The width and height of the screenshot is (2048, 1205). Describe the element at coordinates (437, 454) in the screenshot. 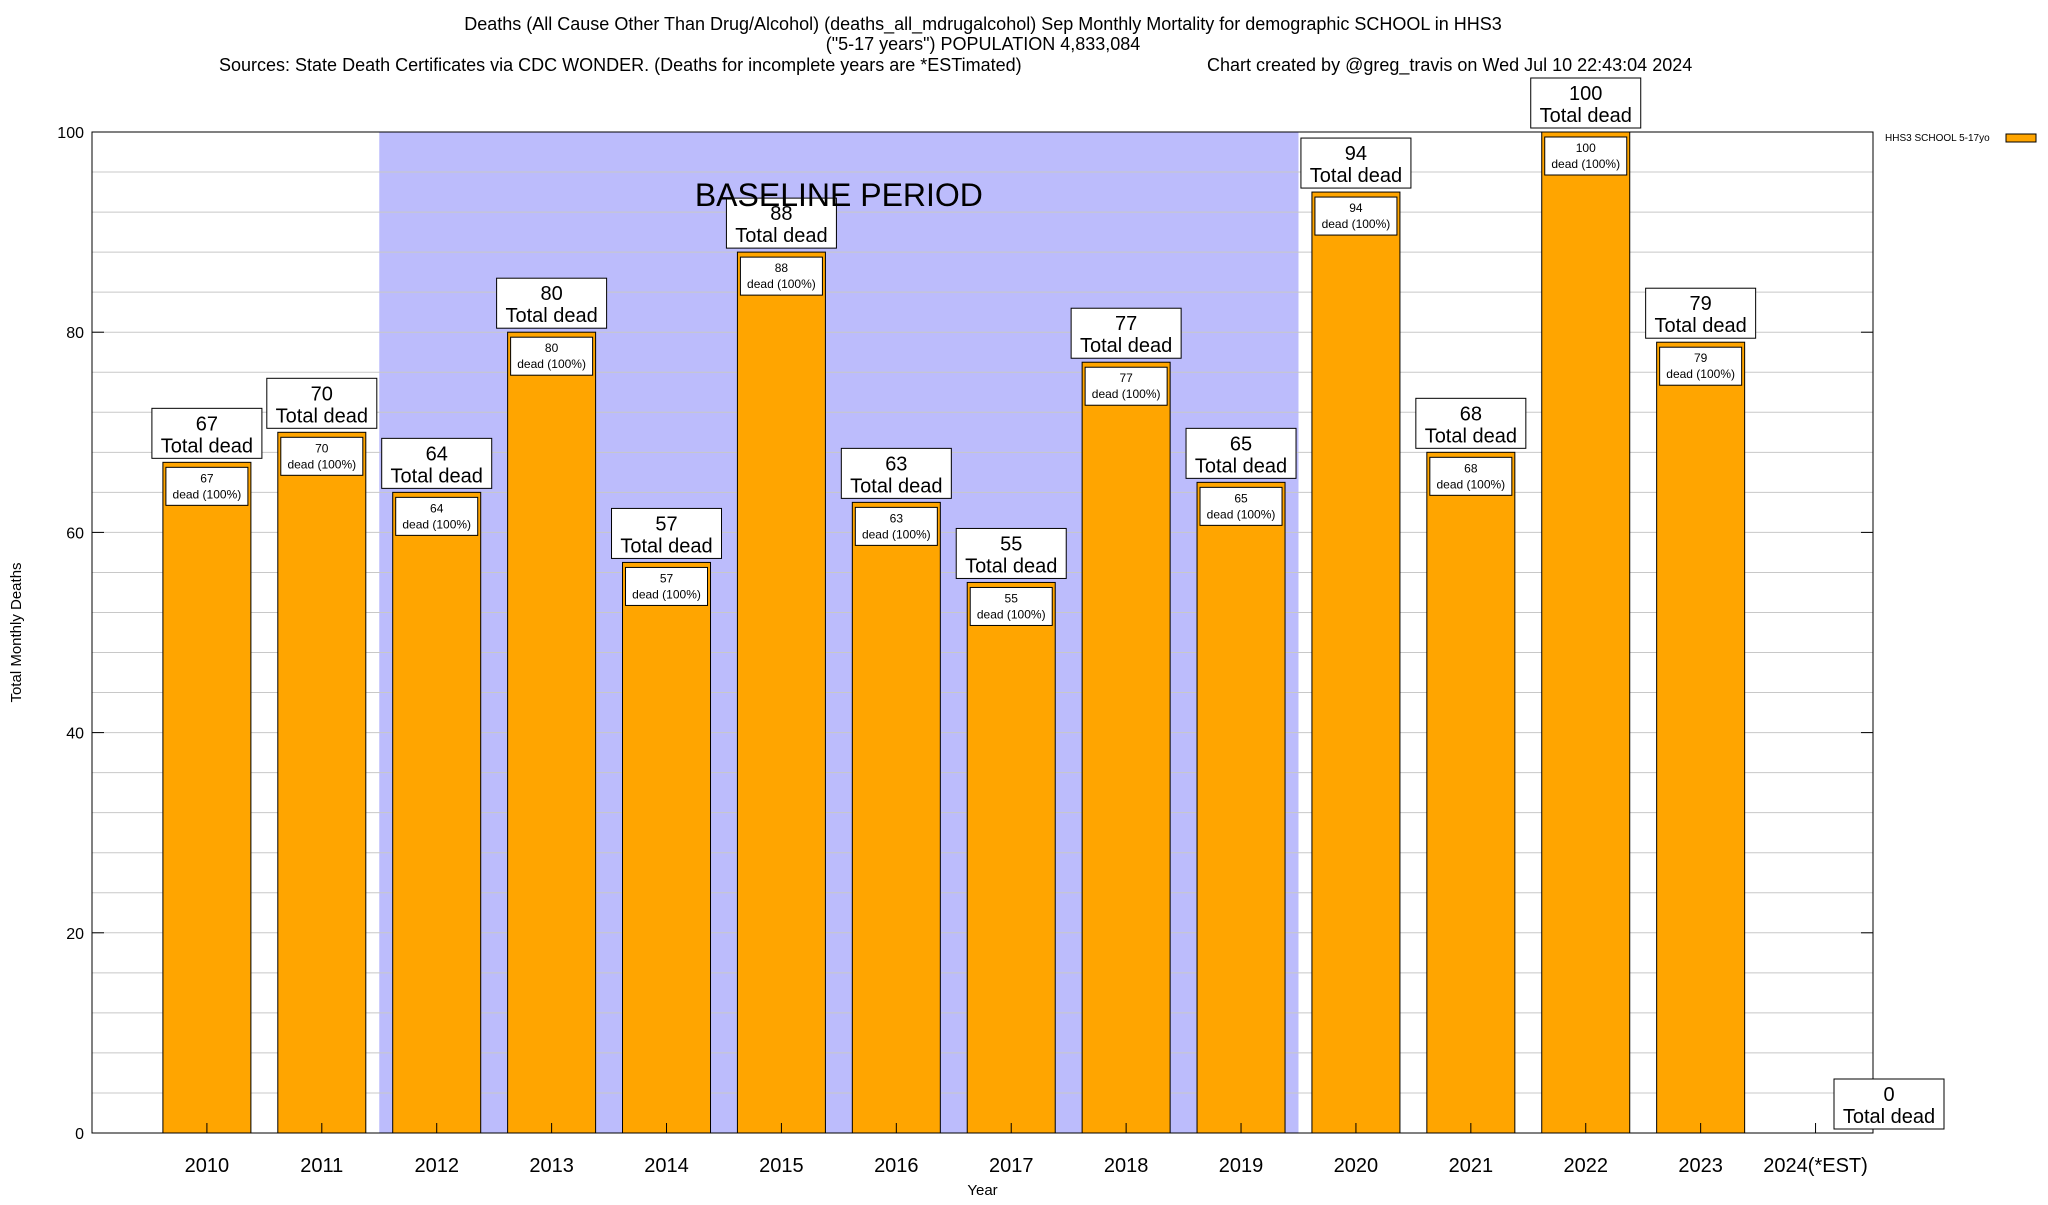

I see `bar-total-value: 64` at that location.